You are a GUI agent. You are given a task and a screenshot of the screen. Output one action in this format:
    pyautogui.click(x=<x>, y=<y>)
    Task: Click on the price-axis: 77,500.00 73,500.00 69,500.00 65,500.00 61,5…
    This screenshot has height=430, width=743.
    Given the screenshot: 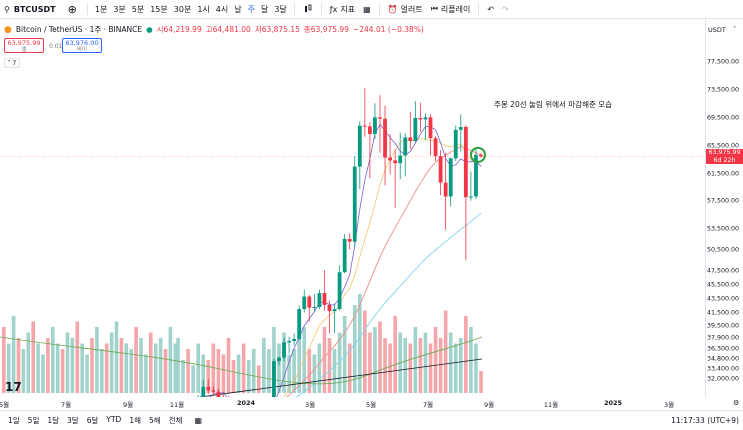 What is the action you would take?
    pyautogui.click(x=724, y=208)
    